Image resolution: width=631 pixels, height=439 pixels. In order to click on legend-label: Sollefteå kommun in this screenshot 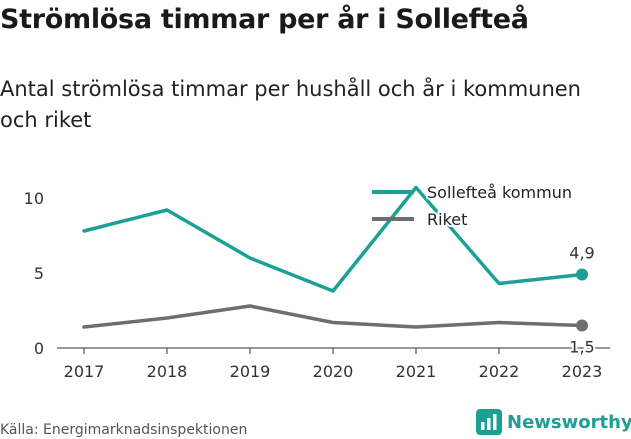, I will do `click(499, 192)`.